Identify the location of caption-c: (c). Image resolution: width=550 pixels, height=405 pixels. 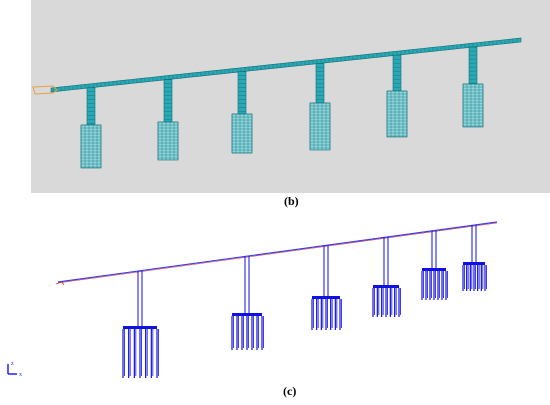
(290, 391).